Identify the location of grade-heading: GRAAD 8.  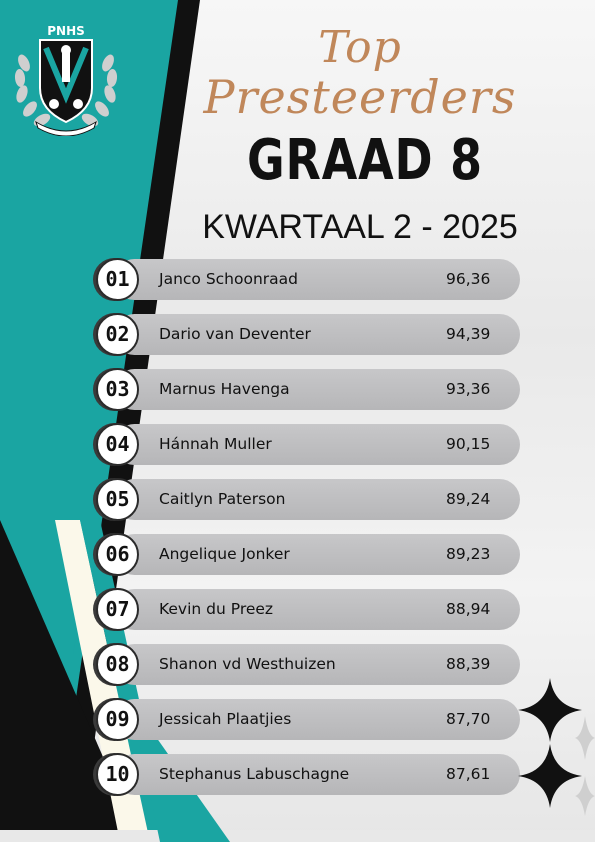
(365, 160).